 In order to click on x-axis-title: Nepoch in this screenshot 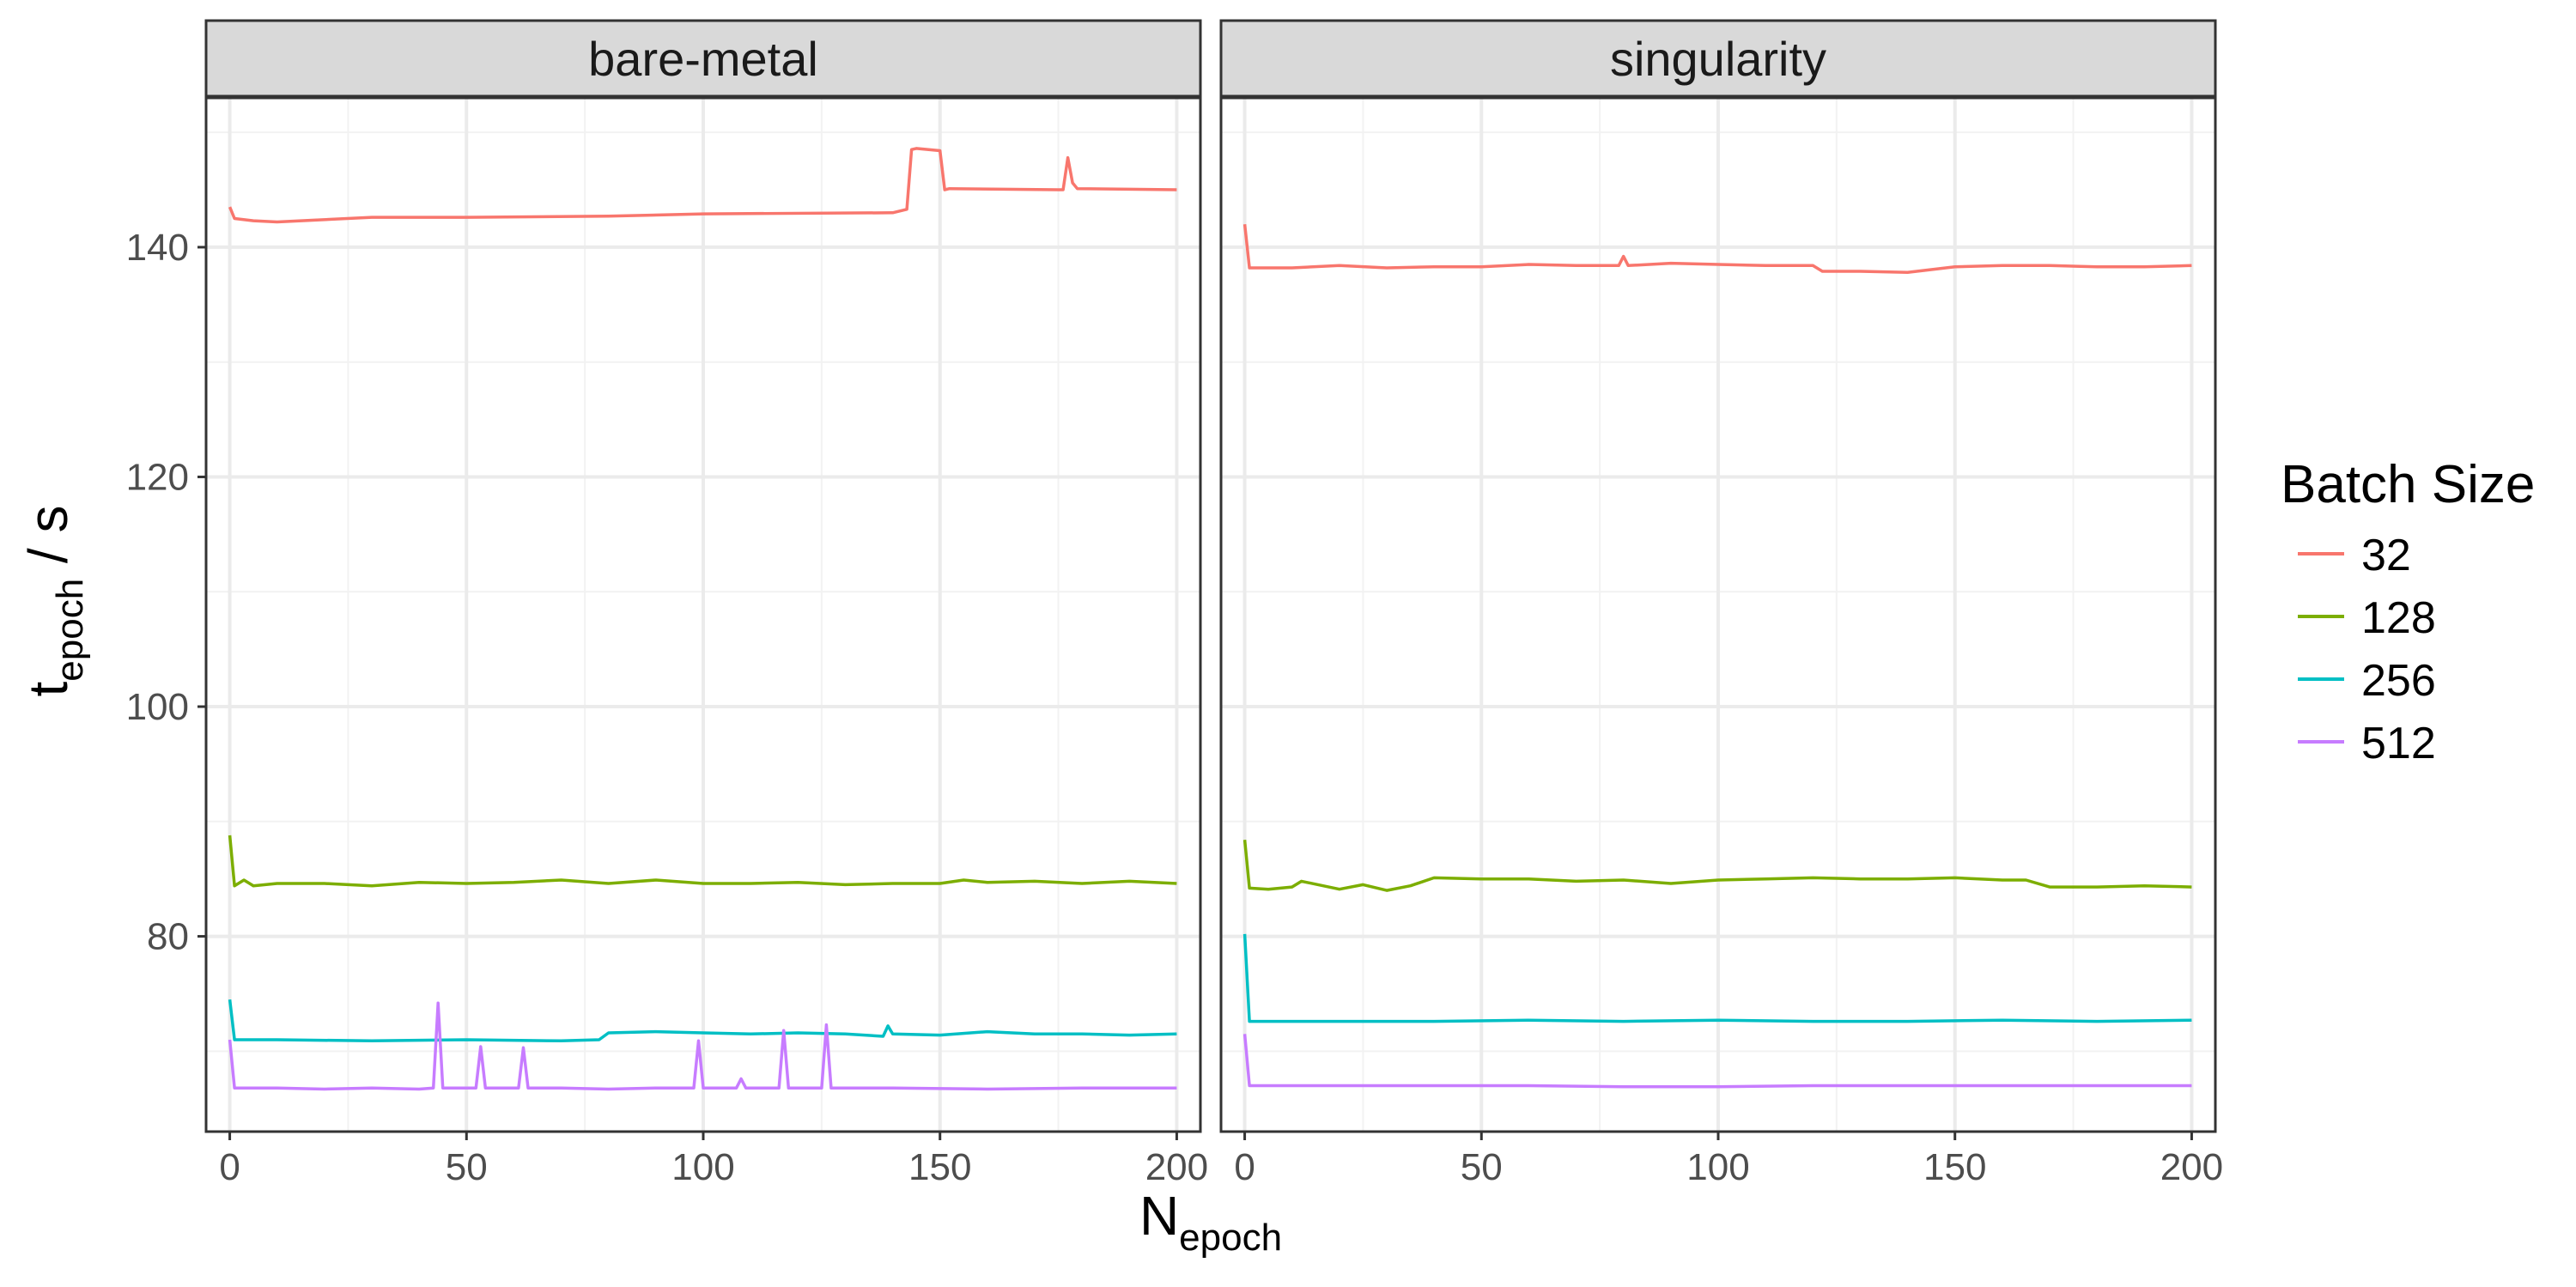, I will do `click(1210, 1222)`.